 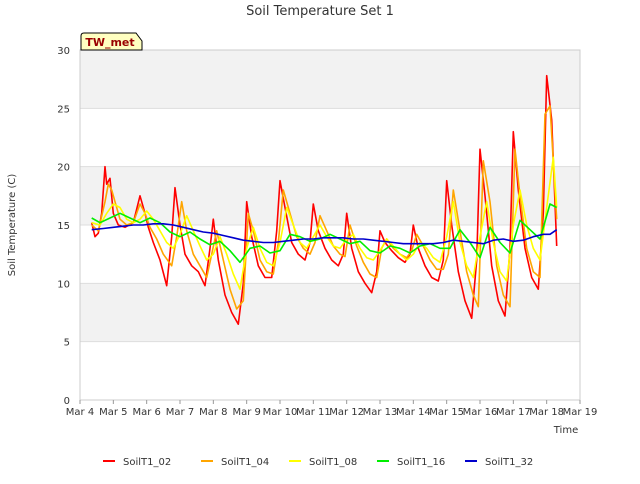 I want to click on annotation-badge-label: TW_met, so click(x=109, y=42).